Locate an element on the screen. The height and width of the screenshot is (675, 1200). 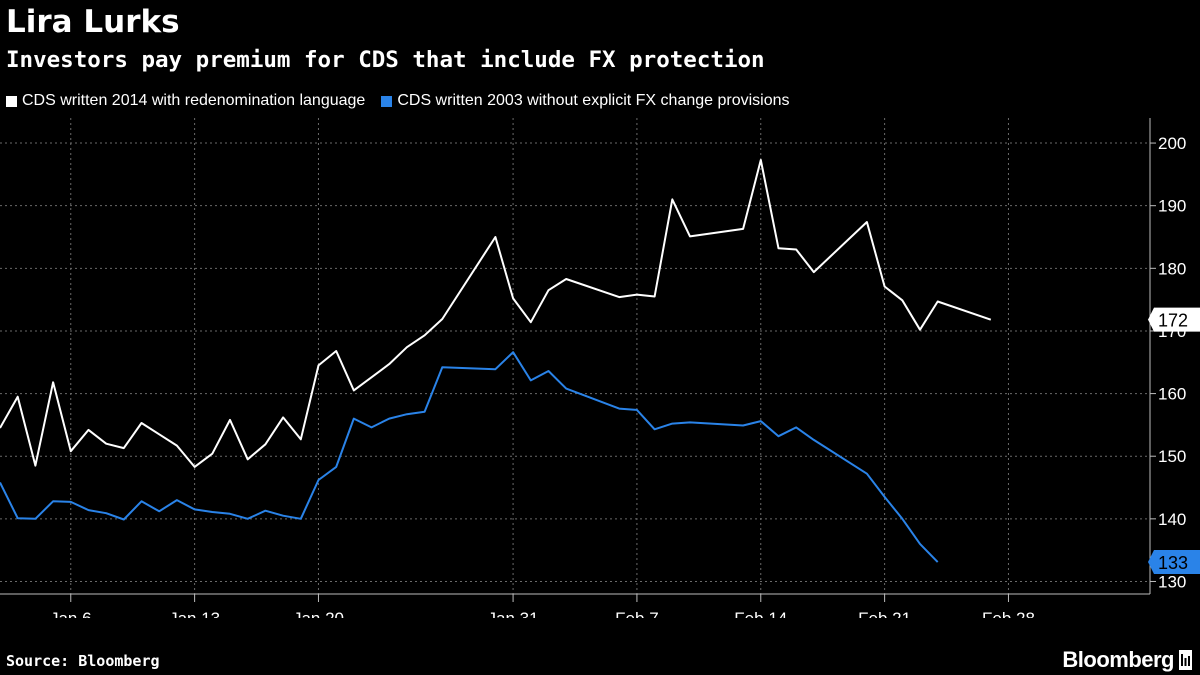
brand-name: Bloomberg is located at coordinates (1118, 659).